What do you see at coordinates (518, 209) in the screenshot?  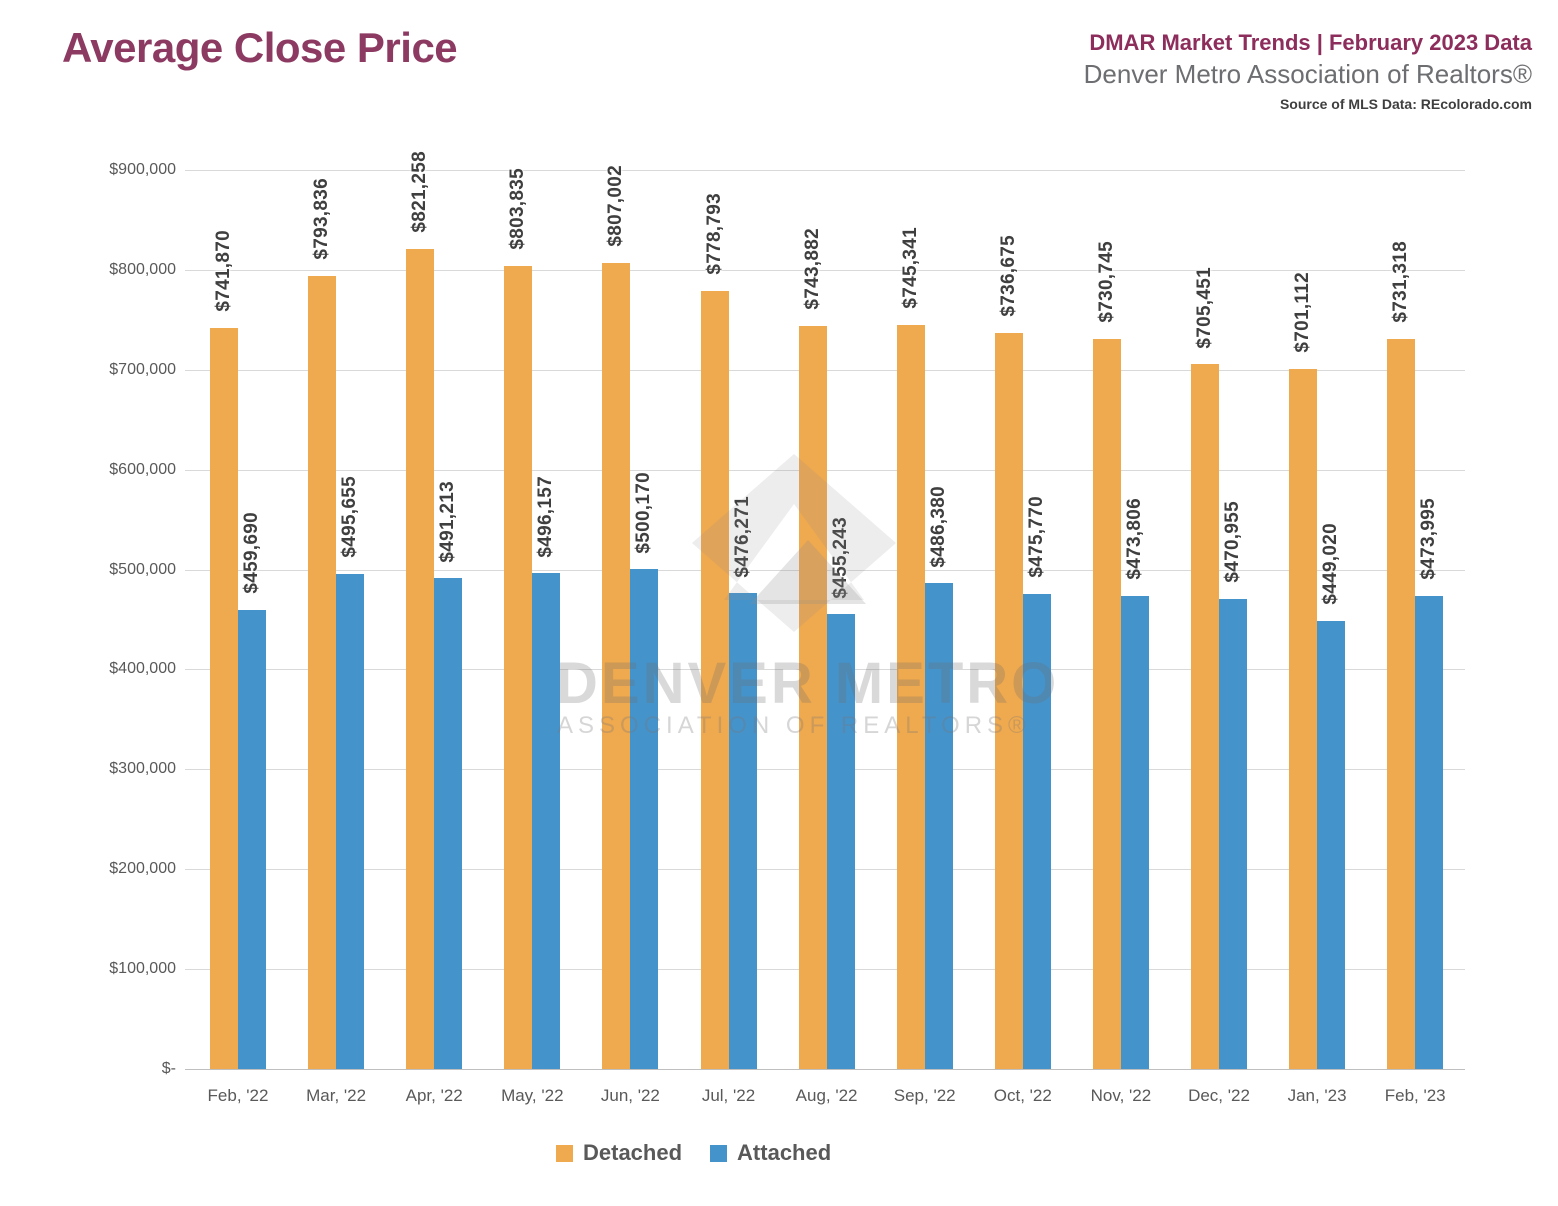 I see `bar-value-label: $803,835` at bounding box center [518, 209].